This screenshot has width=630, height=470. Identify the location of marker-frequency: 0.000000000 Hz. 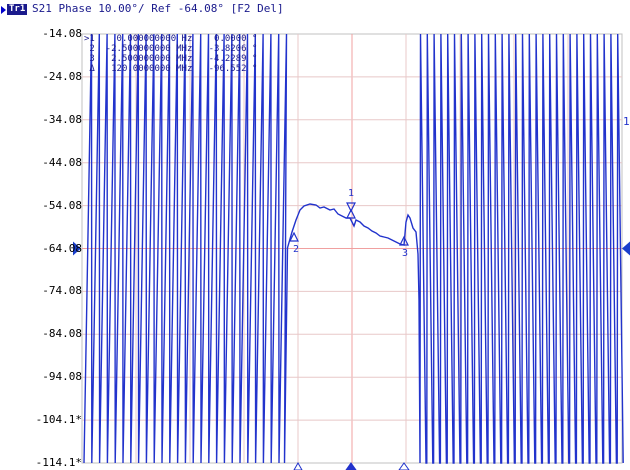
(151, 39).